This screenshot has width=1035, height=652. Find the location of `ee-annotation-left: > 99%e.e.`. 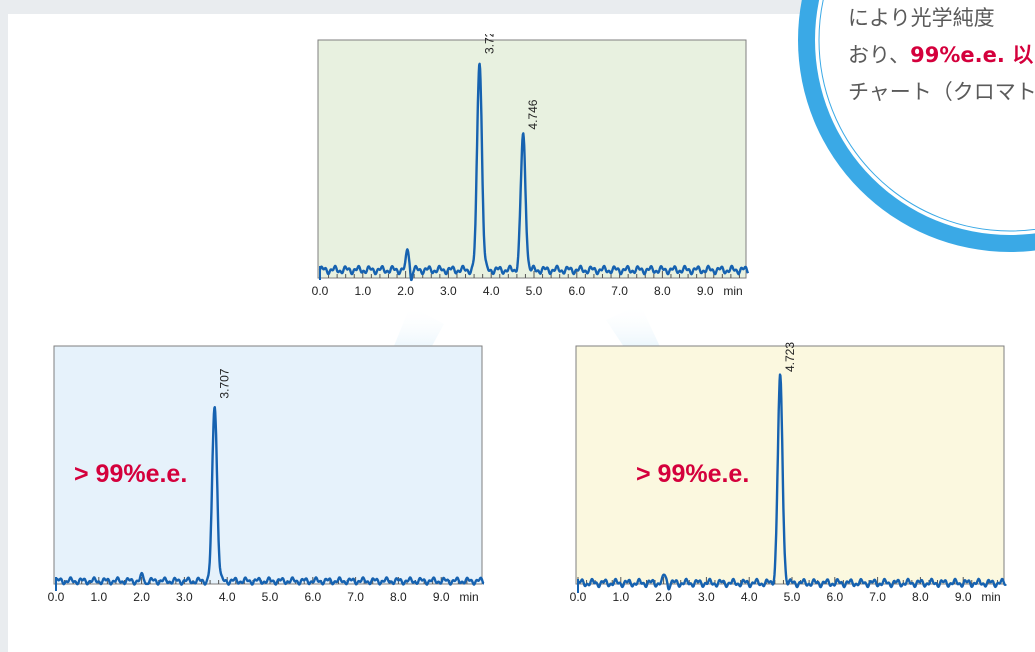

ee-annotation-left: > 99%e.e. is located at coordinates (130, 474).